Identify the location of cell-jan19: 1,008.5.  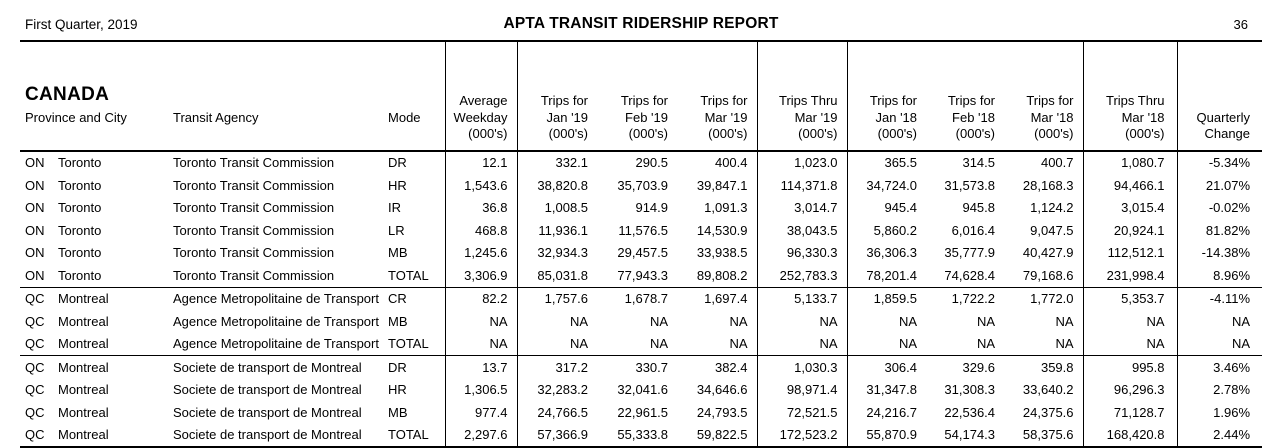
(557, 207).